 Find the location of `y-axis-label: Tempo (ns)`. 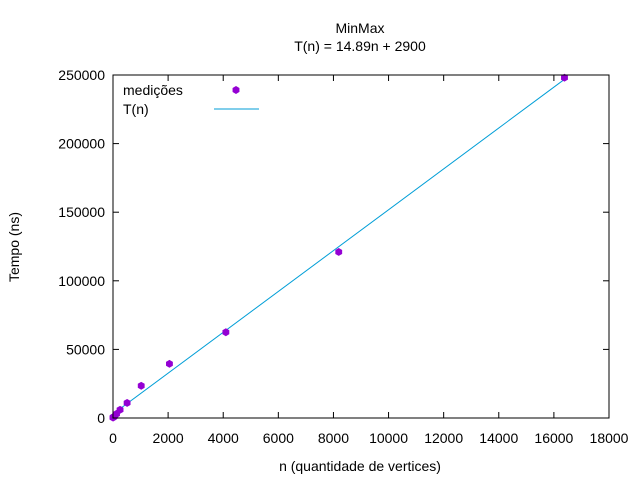

y-axis-label: Tempo (ns) is located at coordinates (14, 247).